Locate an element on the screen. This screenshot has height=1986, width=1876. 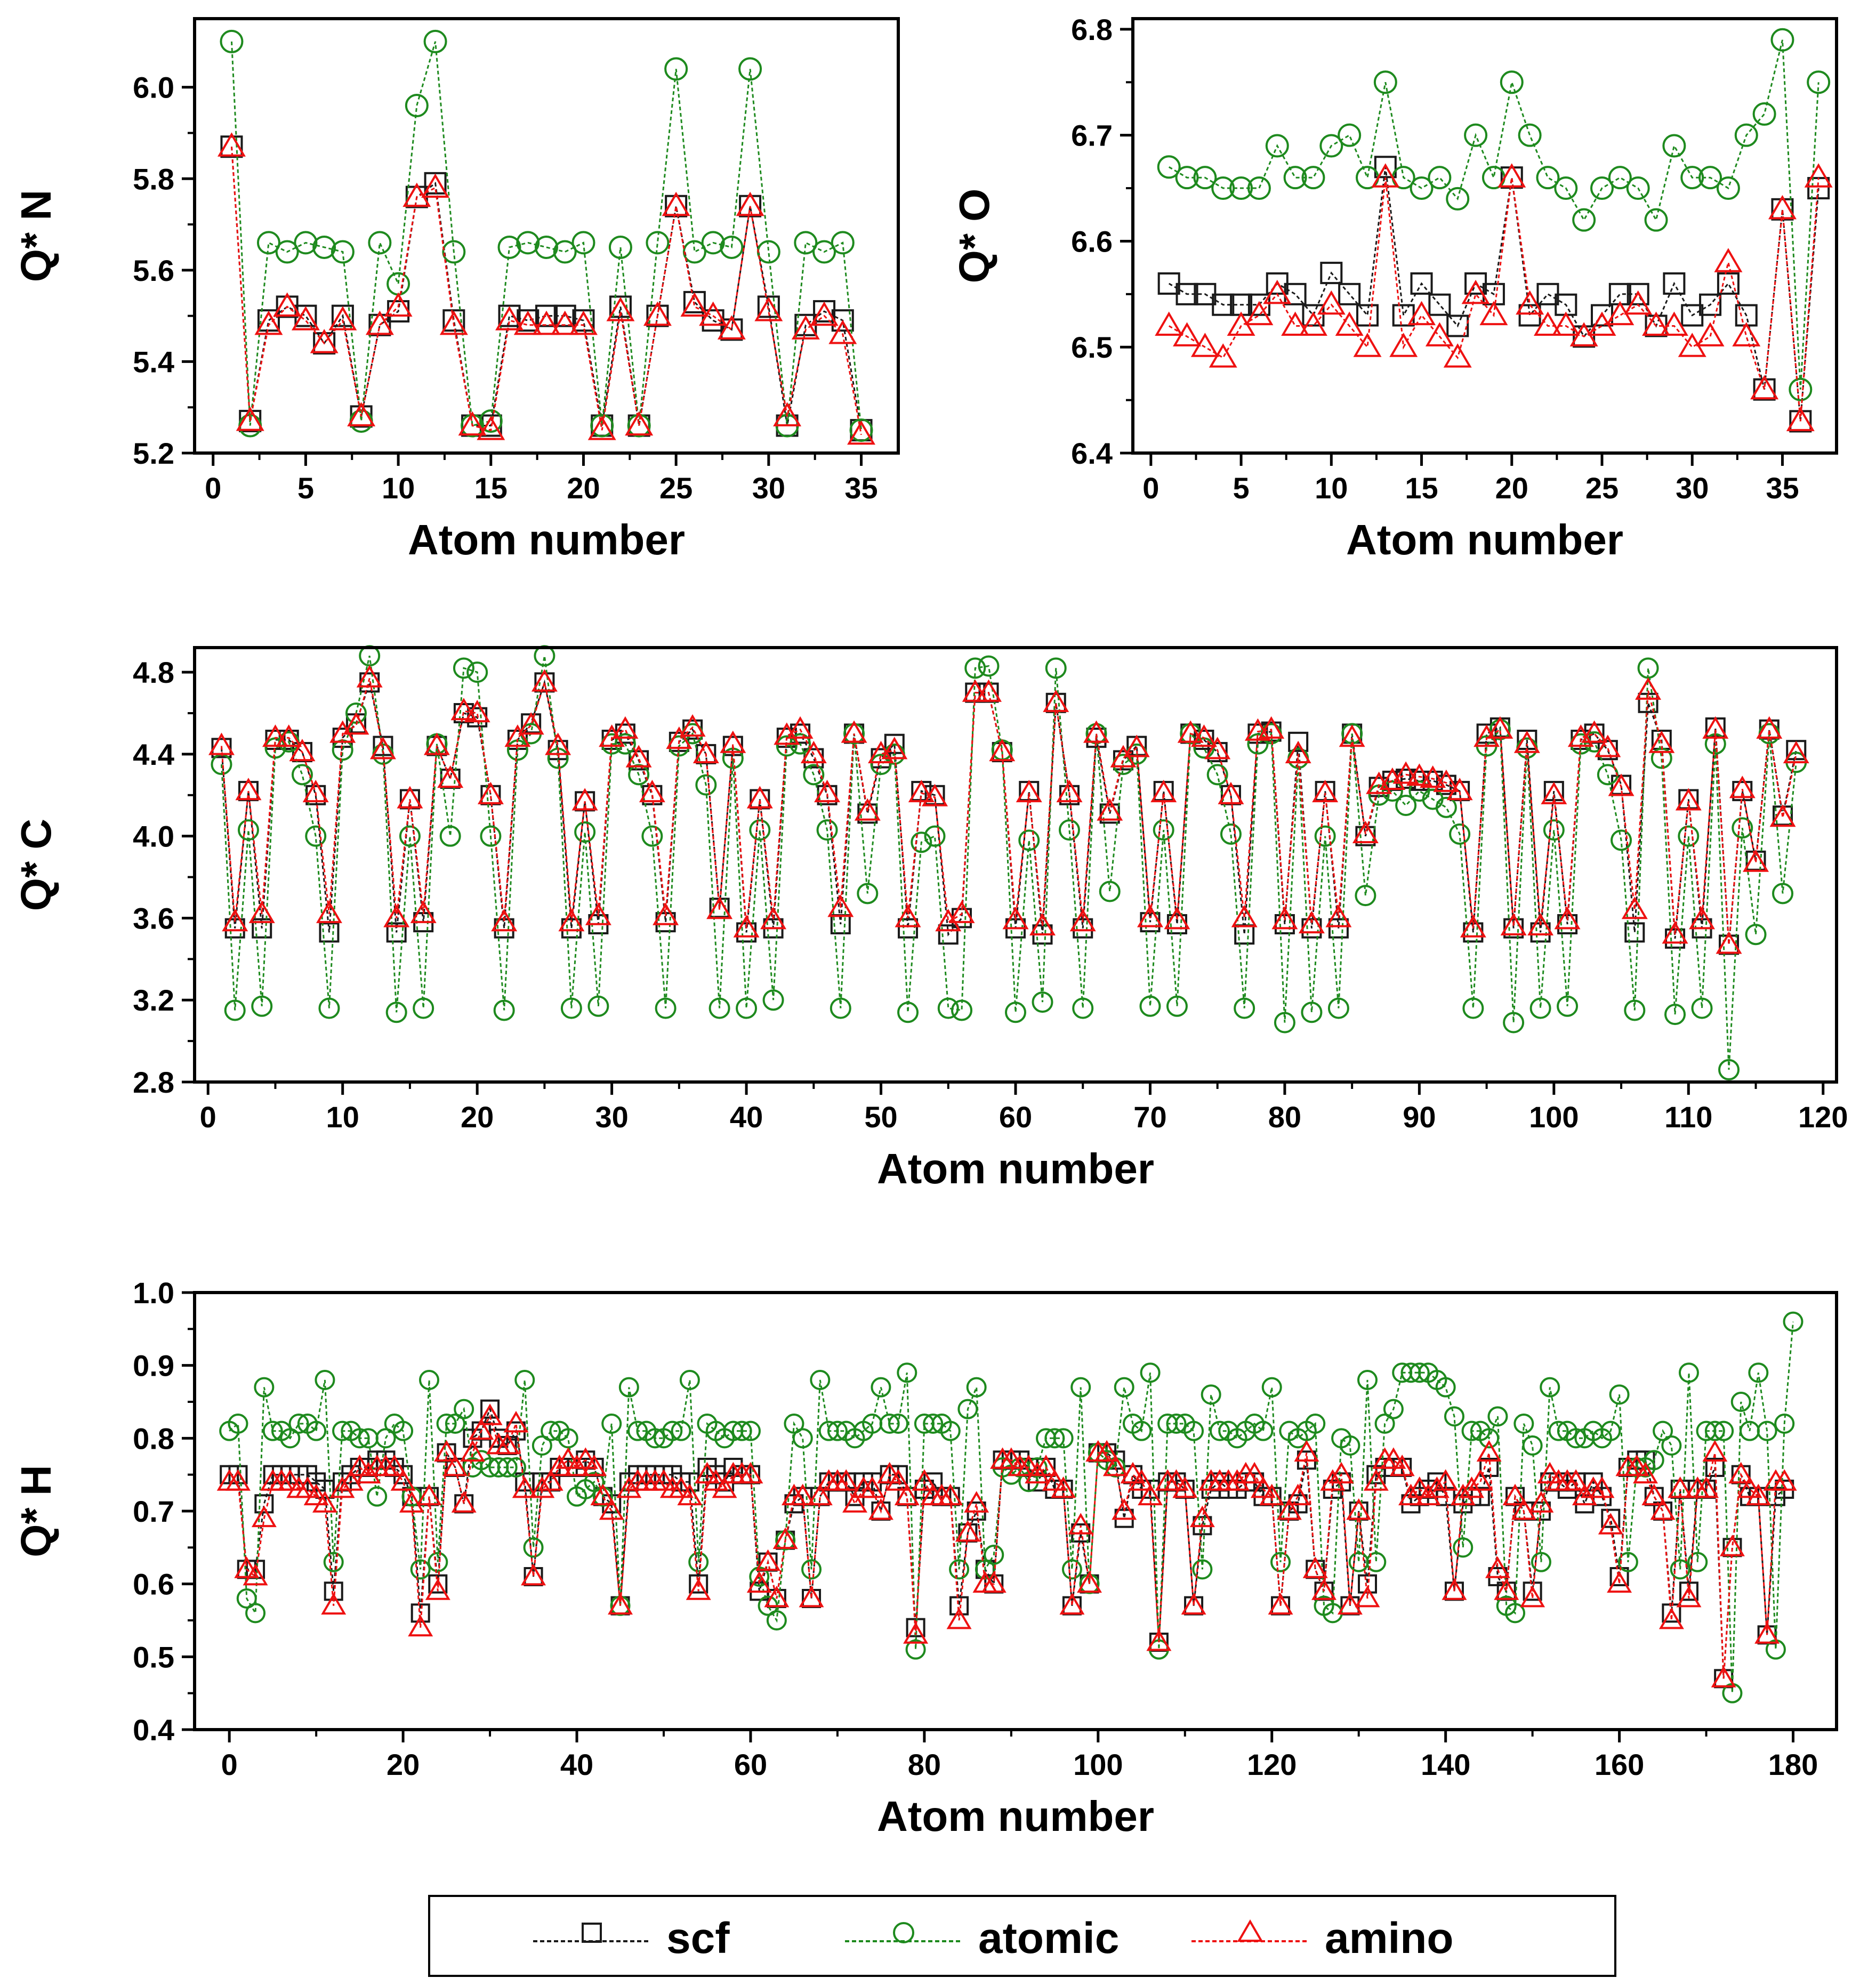
series-line-n-amino is located at coordinates (546, 291).